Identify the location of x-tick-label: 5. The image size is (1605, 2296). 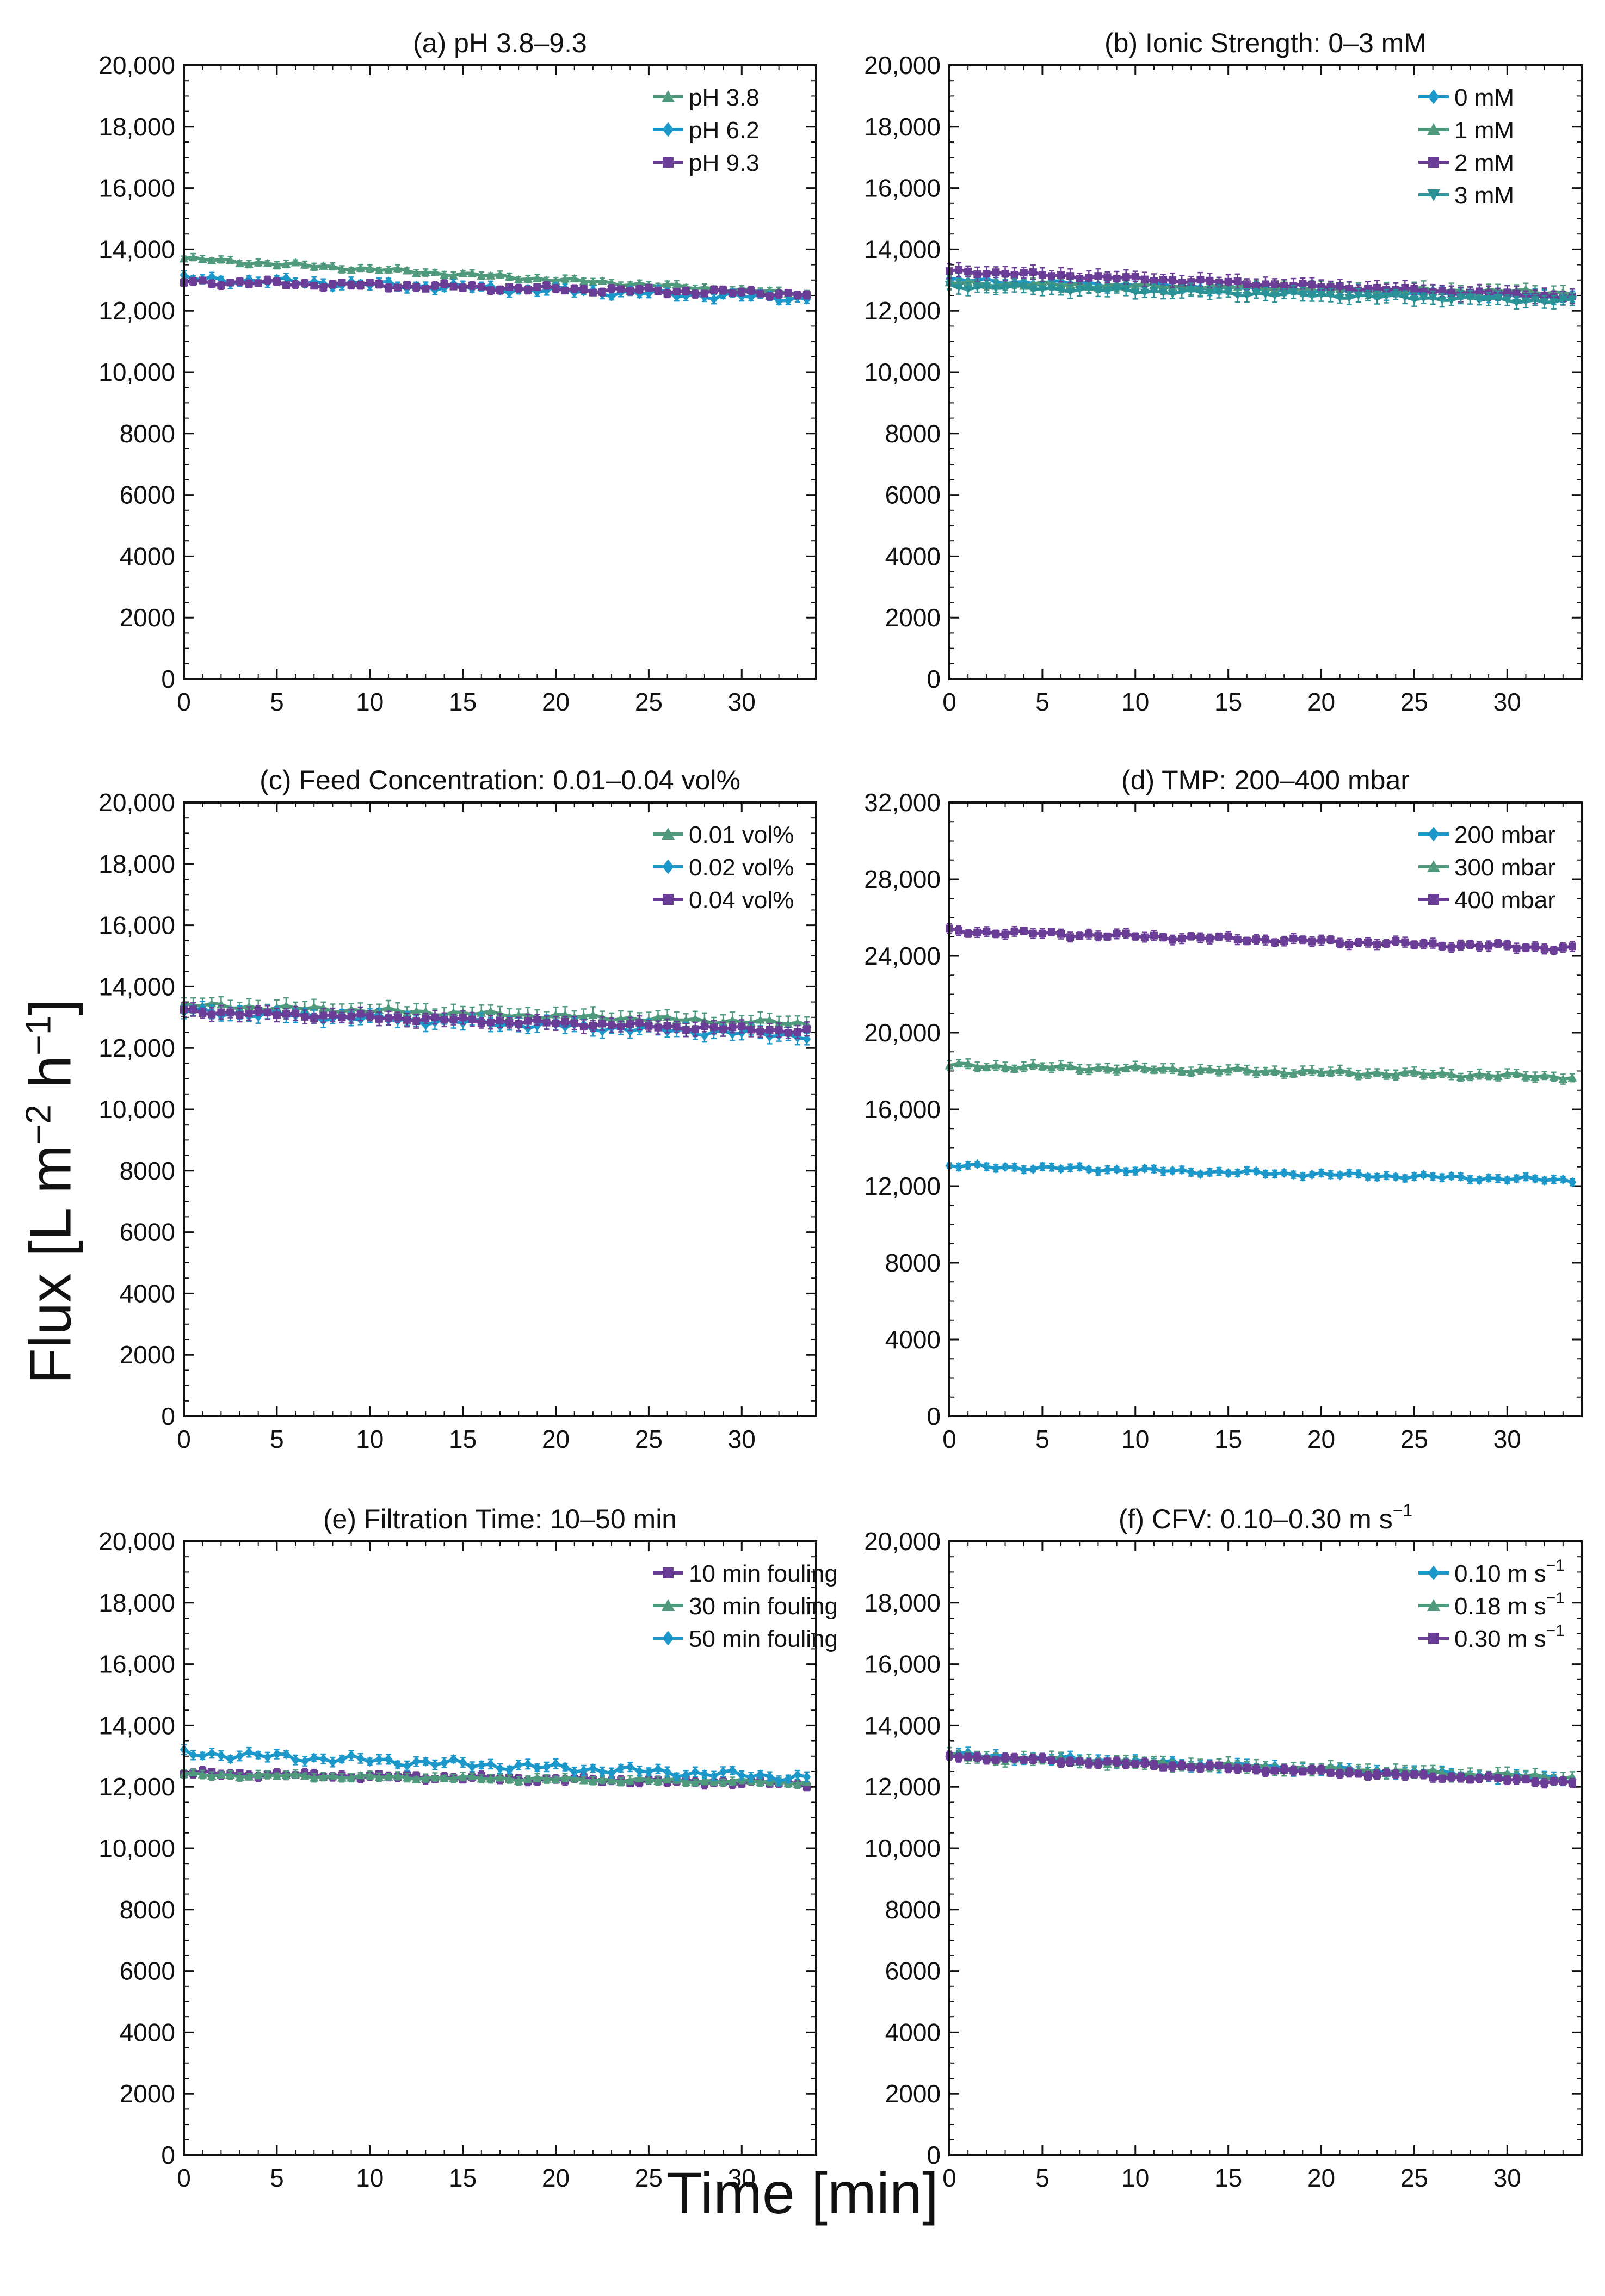
(277, 1439).